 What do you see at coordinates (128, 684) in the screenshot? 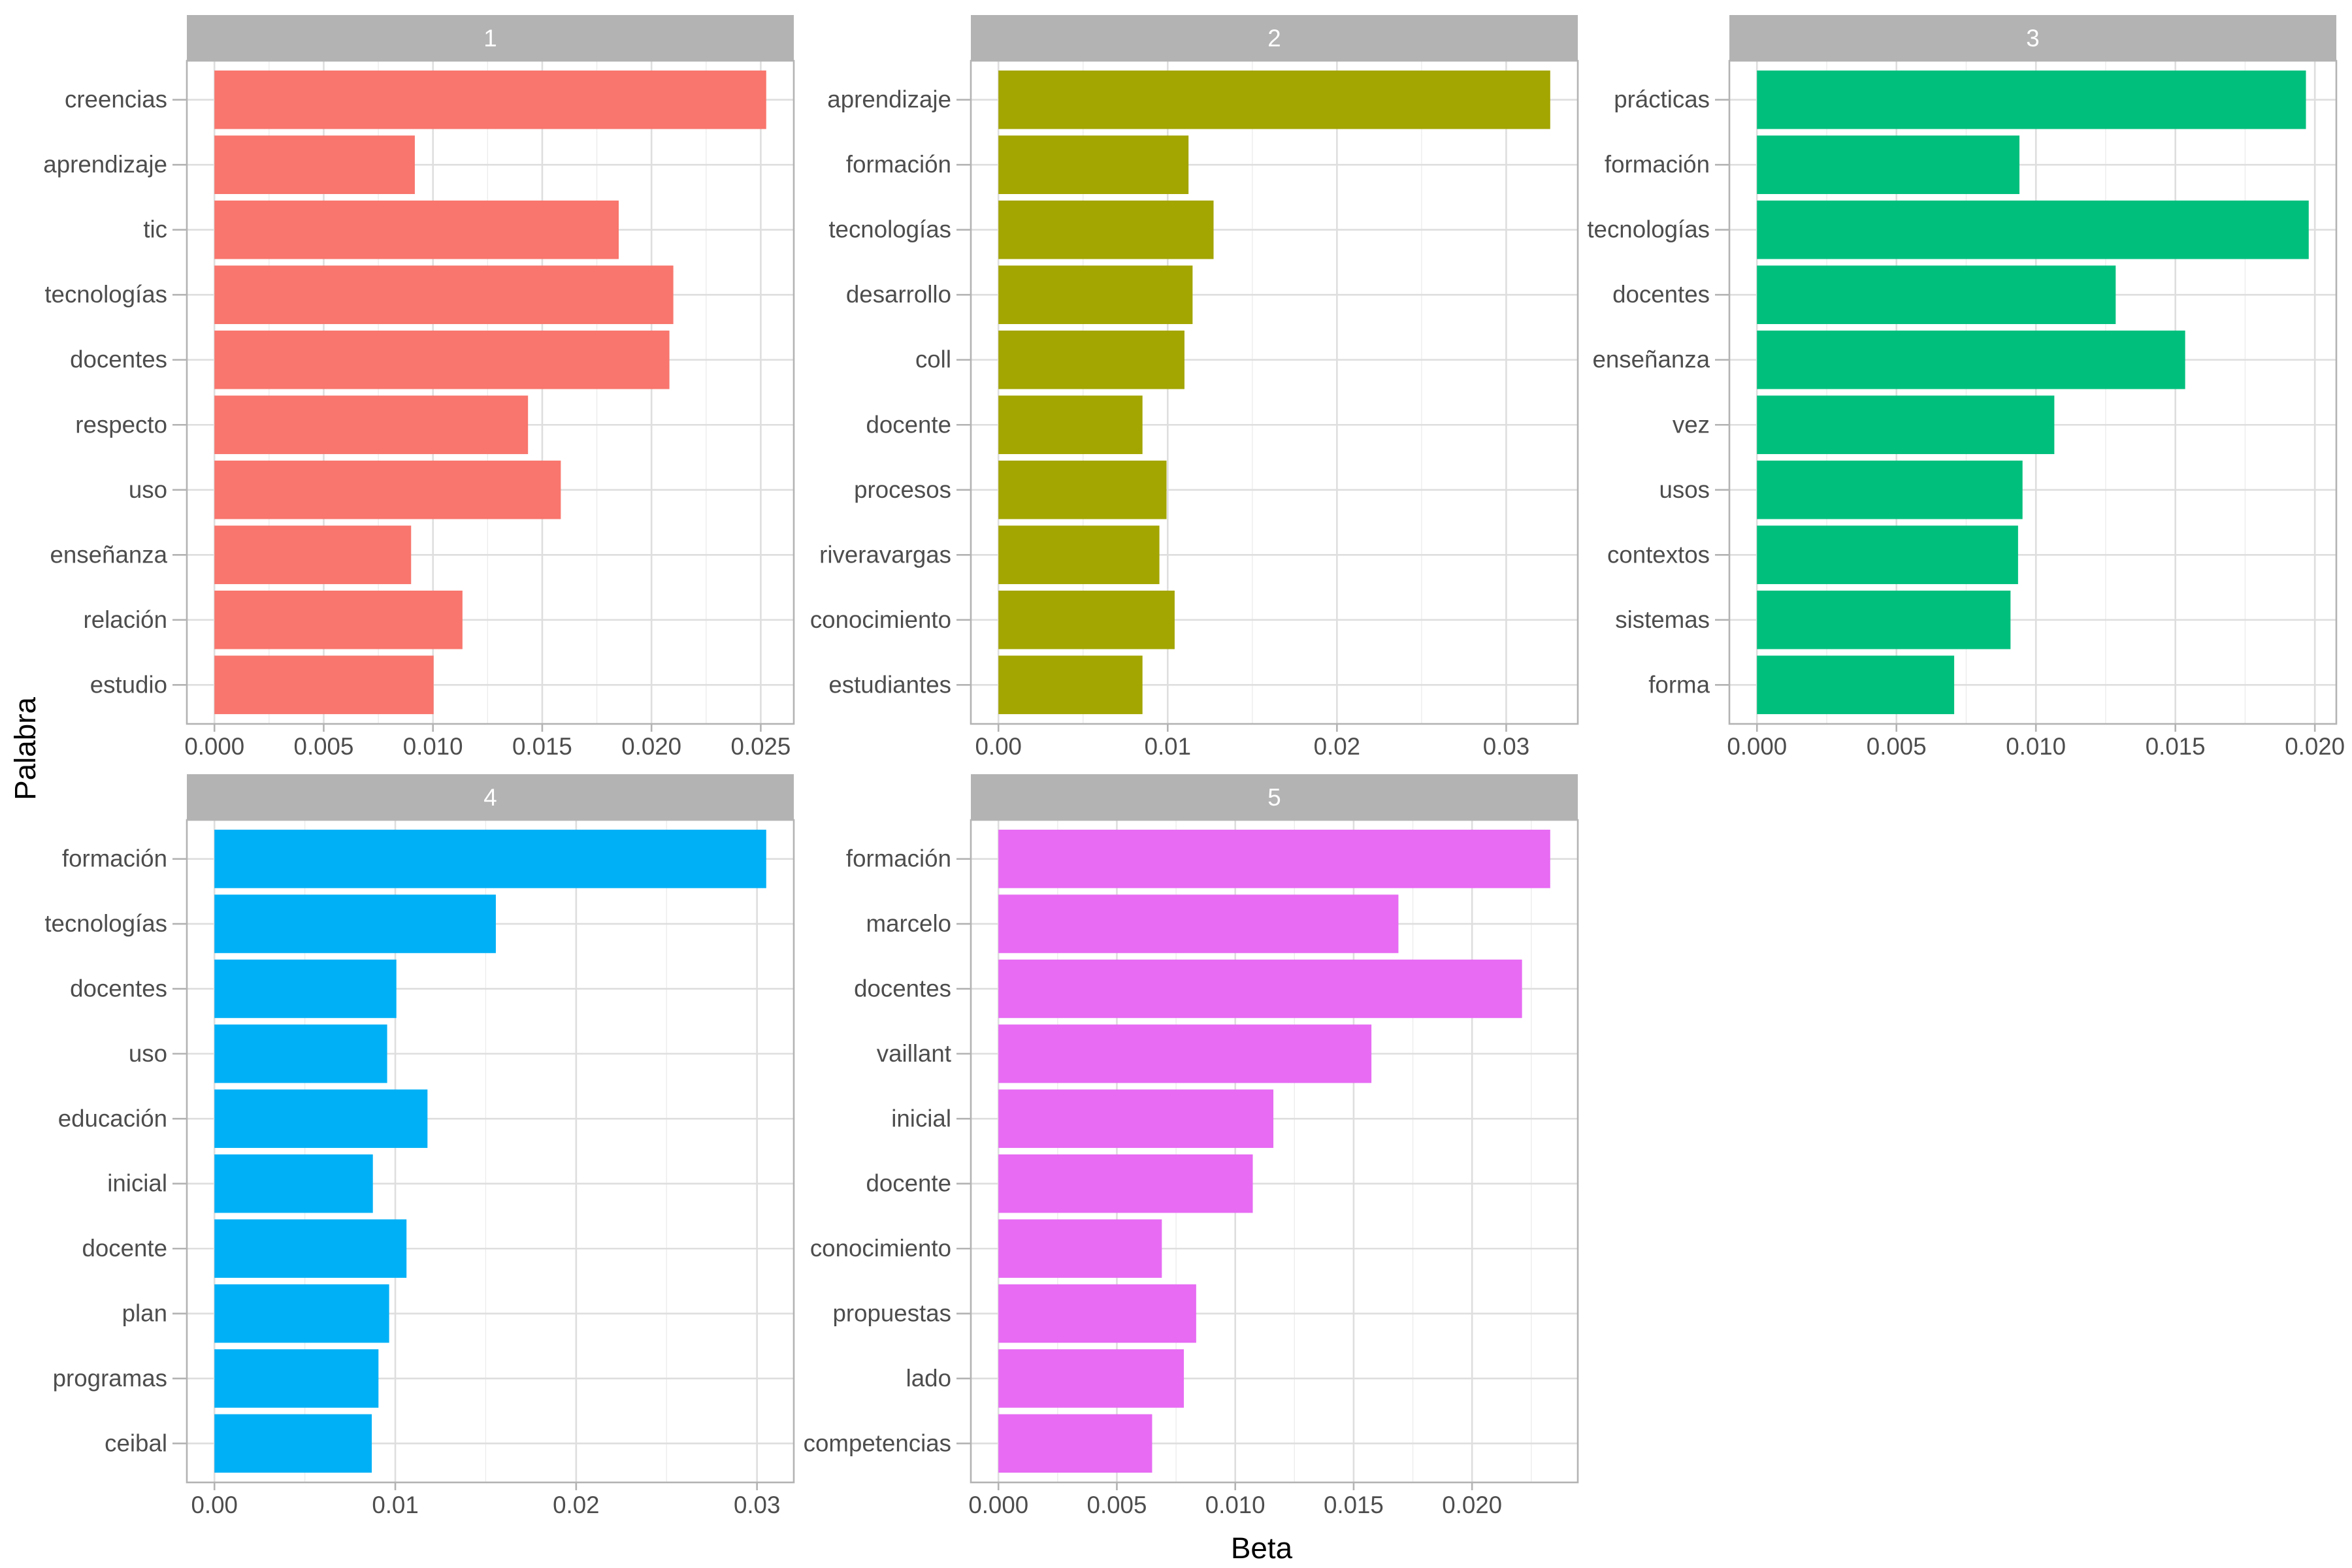
I see `y-tick-label: estudio` at bounding box center [128, 684].